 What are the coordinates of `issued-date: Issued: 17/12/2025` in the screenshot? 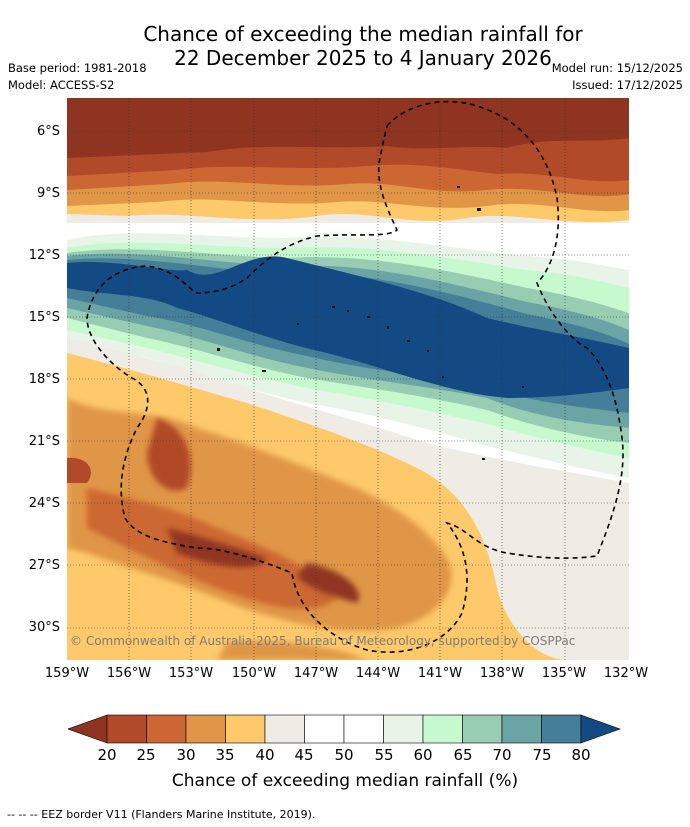 It's located at (627, 85).